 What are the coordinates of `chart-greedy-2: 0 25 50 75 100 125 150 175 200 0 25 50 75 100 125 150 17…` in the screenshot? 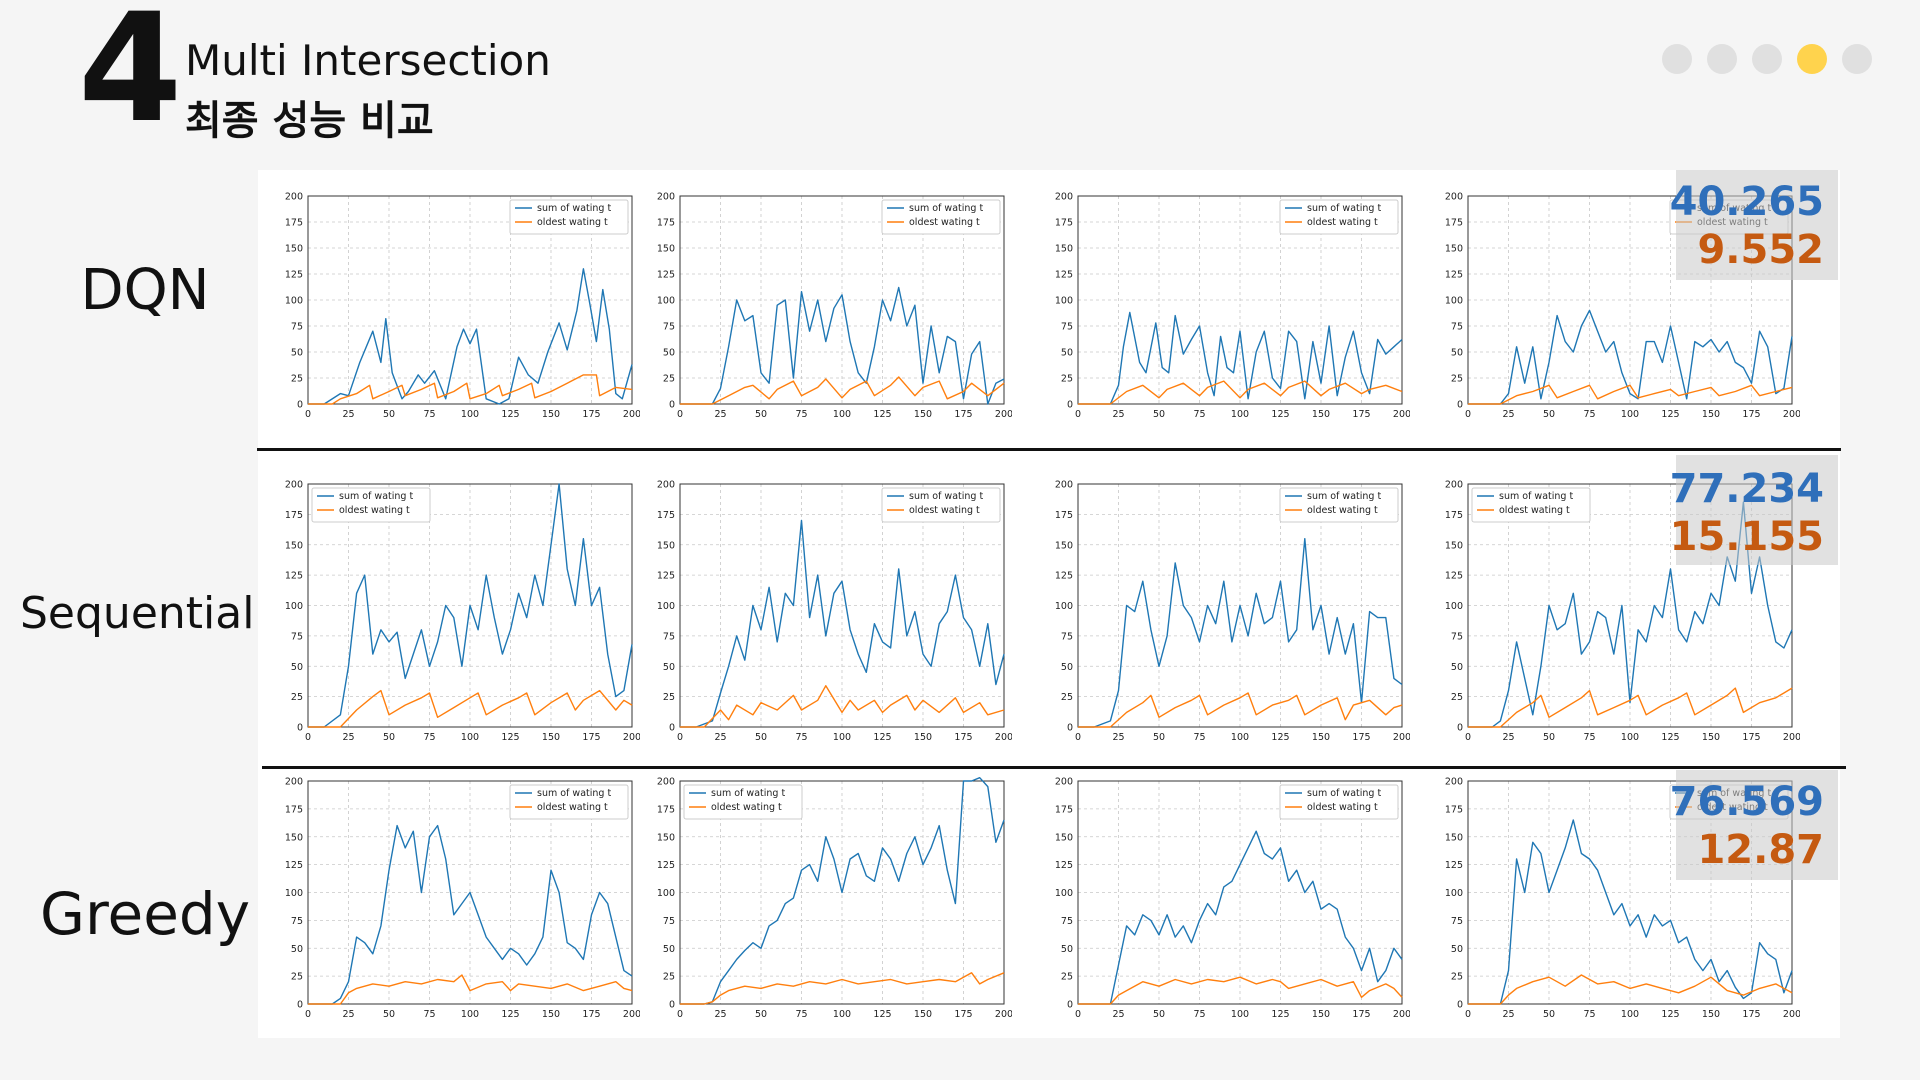 It's located at (834, 899).